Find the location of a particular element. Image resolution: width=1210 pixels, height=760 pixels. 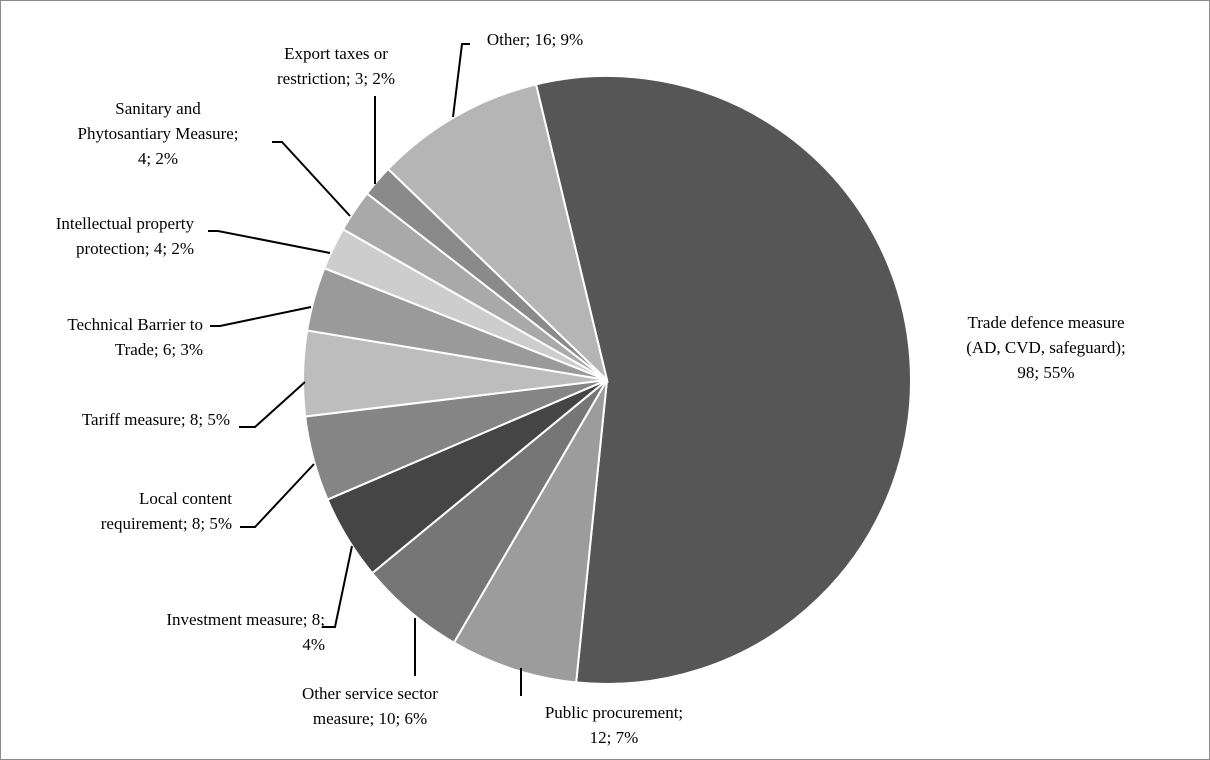

slice-label-line: Sanitary and is located at coordinates (158, 108).